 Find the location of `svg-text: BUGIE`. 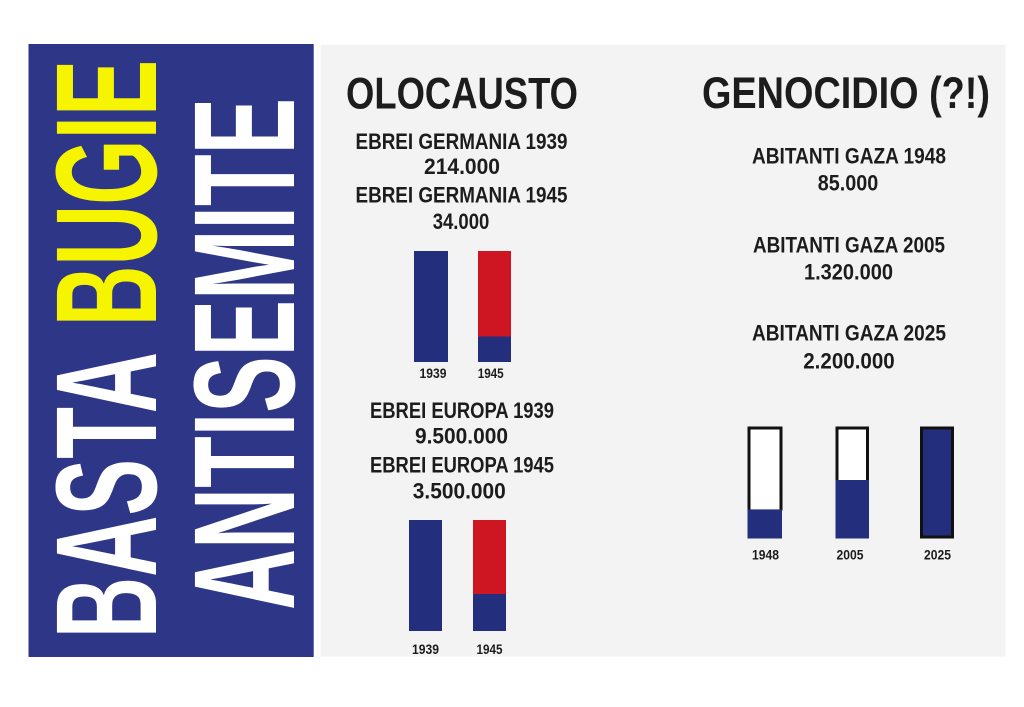

svg-text: BUGIE is located at coordinates (106, 193).